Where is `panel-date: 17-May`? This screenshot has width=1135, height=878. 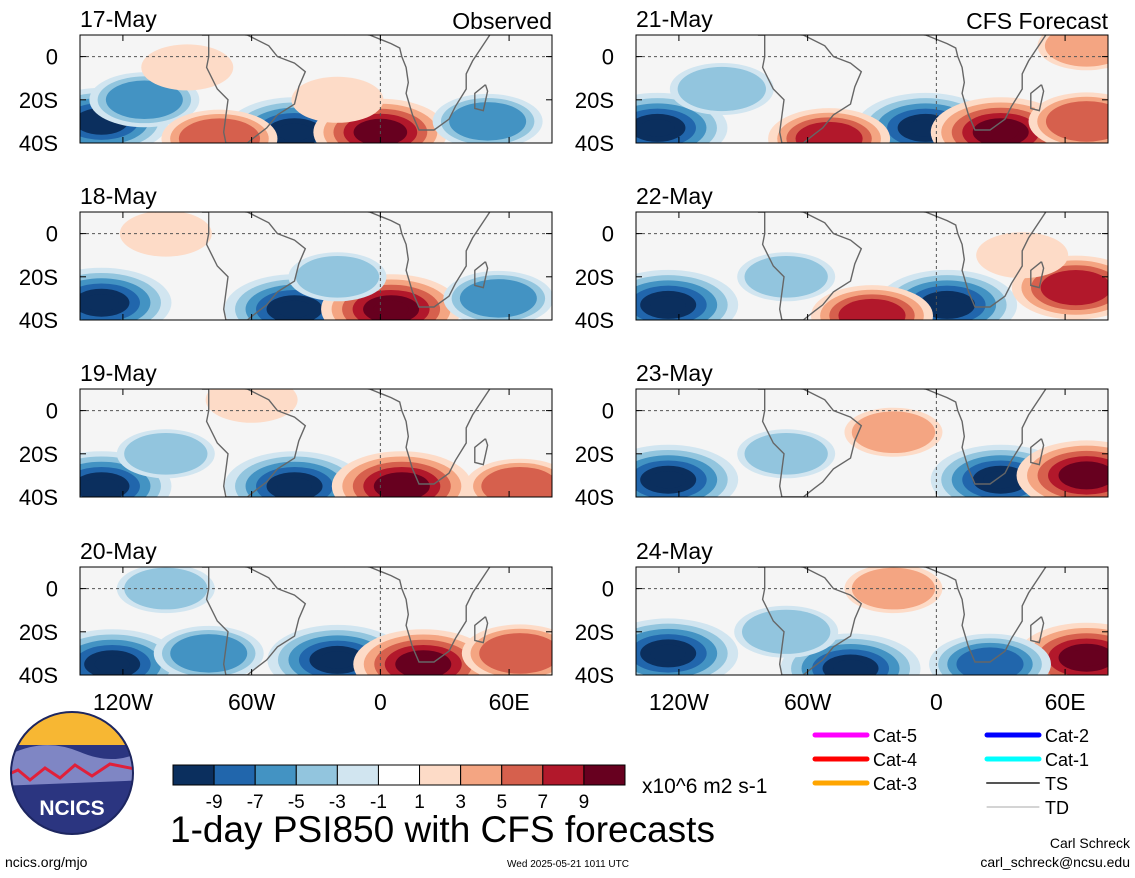 panel-date: 17-May is located at coordinates (118, 19).